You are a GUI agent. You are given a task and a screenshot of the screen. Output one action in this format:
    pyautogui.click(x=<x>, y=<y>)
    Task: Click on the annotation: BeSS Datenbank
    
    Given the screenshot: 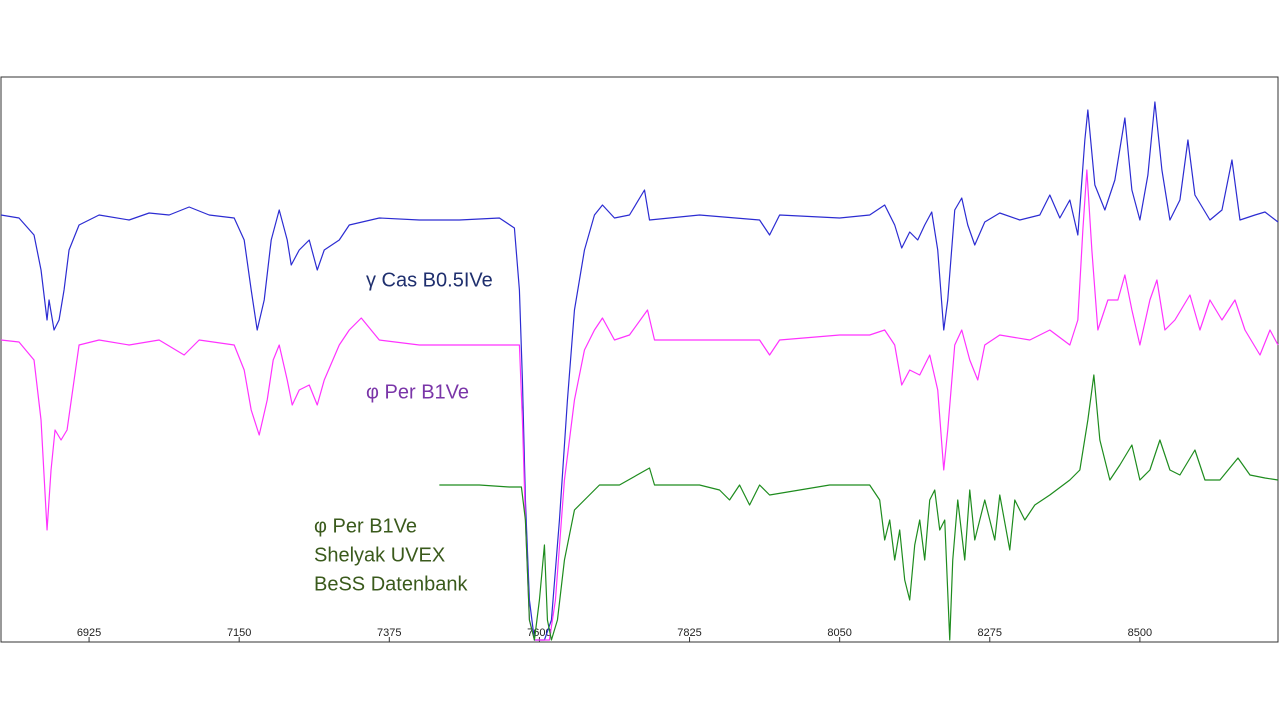 What is the action you would take?
    pyautogui.click(x=391, y=584)
    